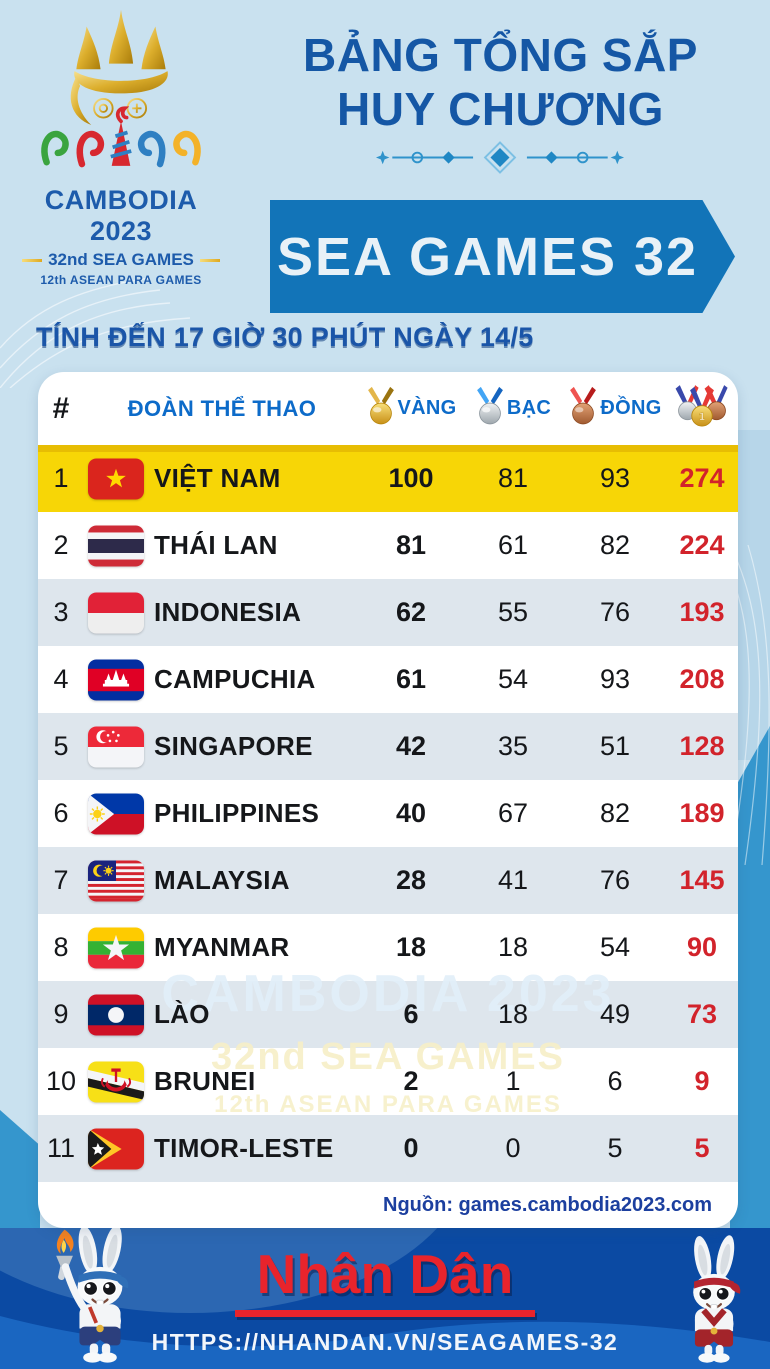 The height and width of the screenshot is (1369, 770). I want to click on sea-games-banner-label: SEA GAMES 32, so click(487, 256).